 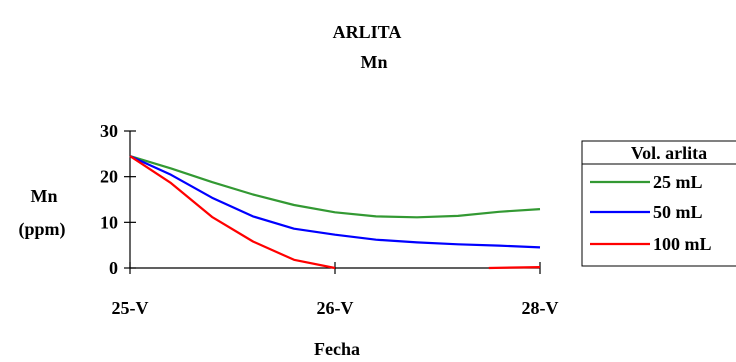 What do you see at coordinates (678, 212) in the screenshot?
I see `legend-entry-label: 50 mL` at bounding box center [678, 212].